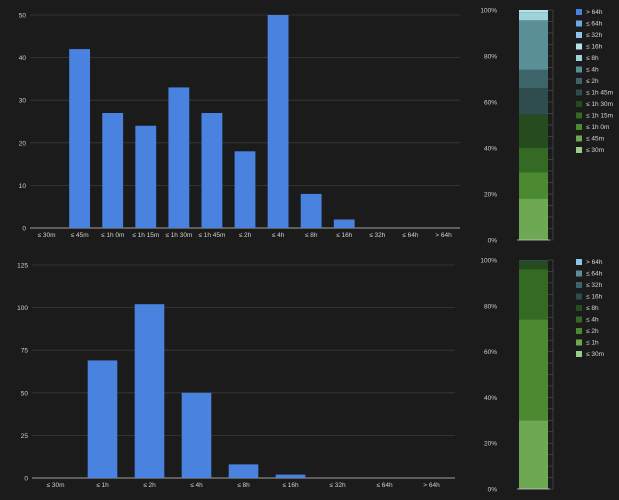 Image resolution: width=619 pixels, height=500 pixels. What do you see at coordinates (592, 343) in the screenshot?
I see `legend-label: ≤ 1h` at bounding box center [592, 343].